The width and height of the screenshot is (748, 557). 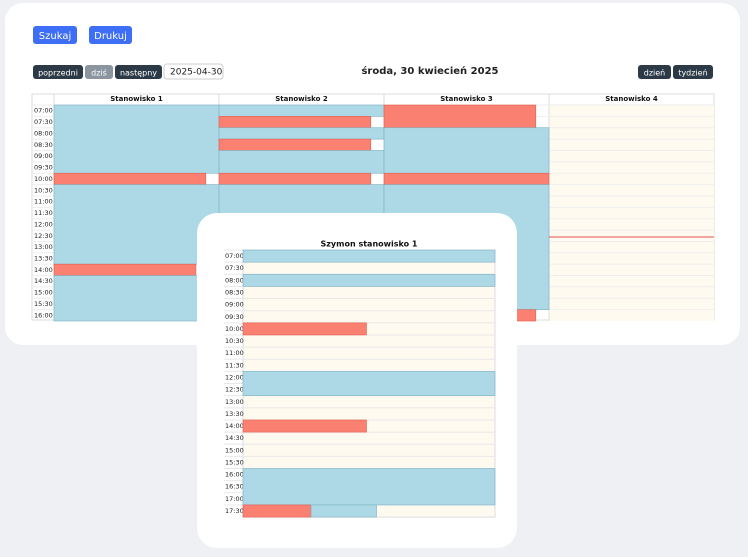 I want to click on prev-button, so click(x=58, y=72).